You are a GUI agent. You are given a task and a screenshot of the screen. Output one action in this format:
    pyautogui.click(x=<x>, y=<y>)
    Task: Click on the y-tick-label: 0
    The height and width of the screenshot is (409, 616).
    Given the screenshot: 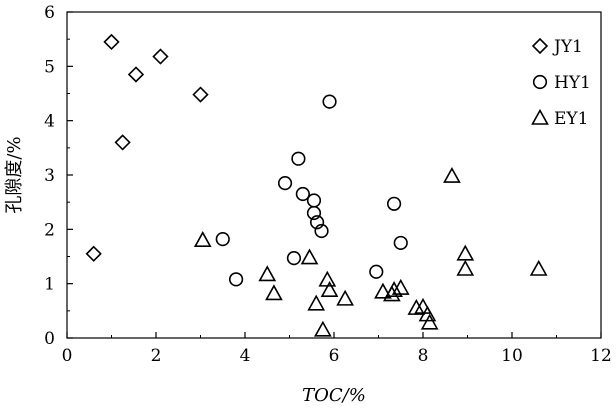 What is the action you would take?
    pyautogui.click(x=49, y=339)
    